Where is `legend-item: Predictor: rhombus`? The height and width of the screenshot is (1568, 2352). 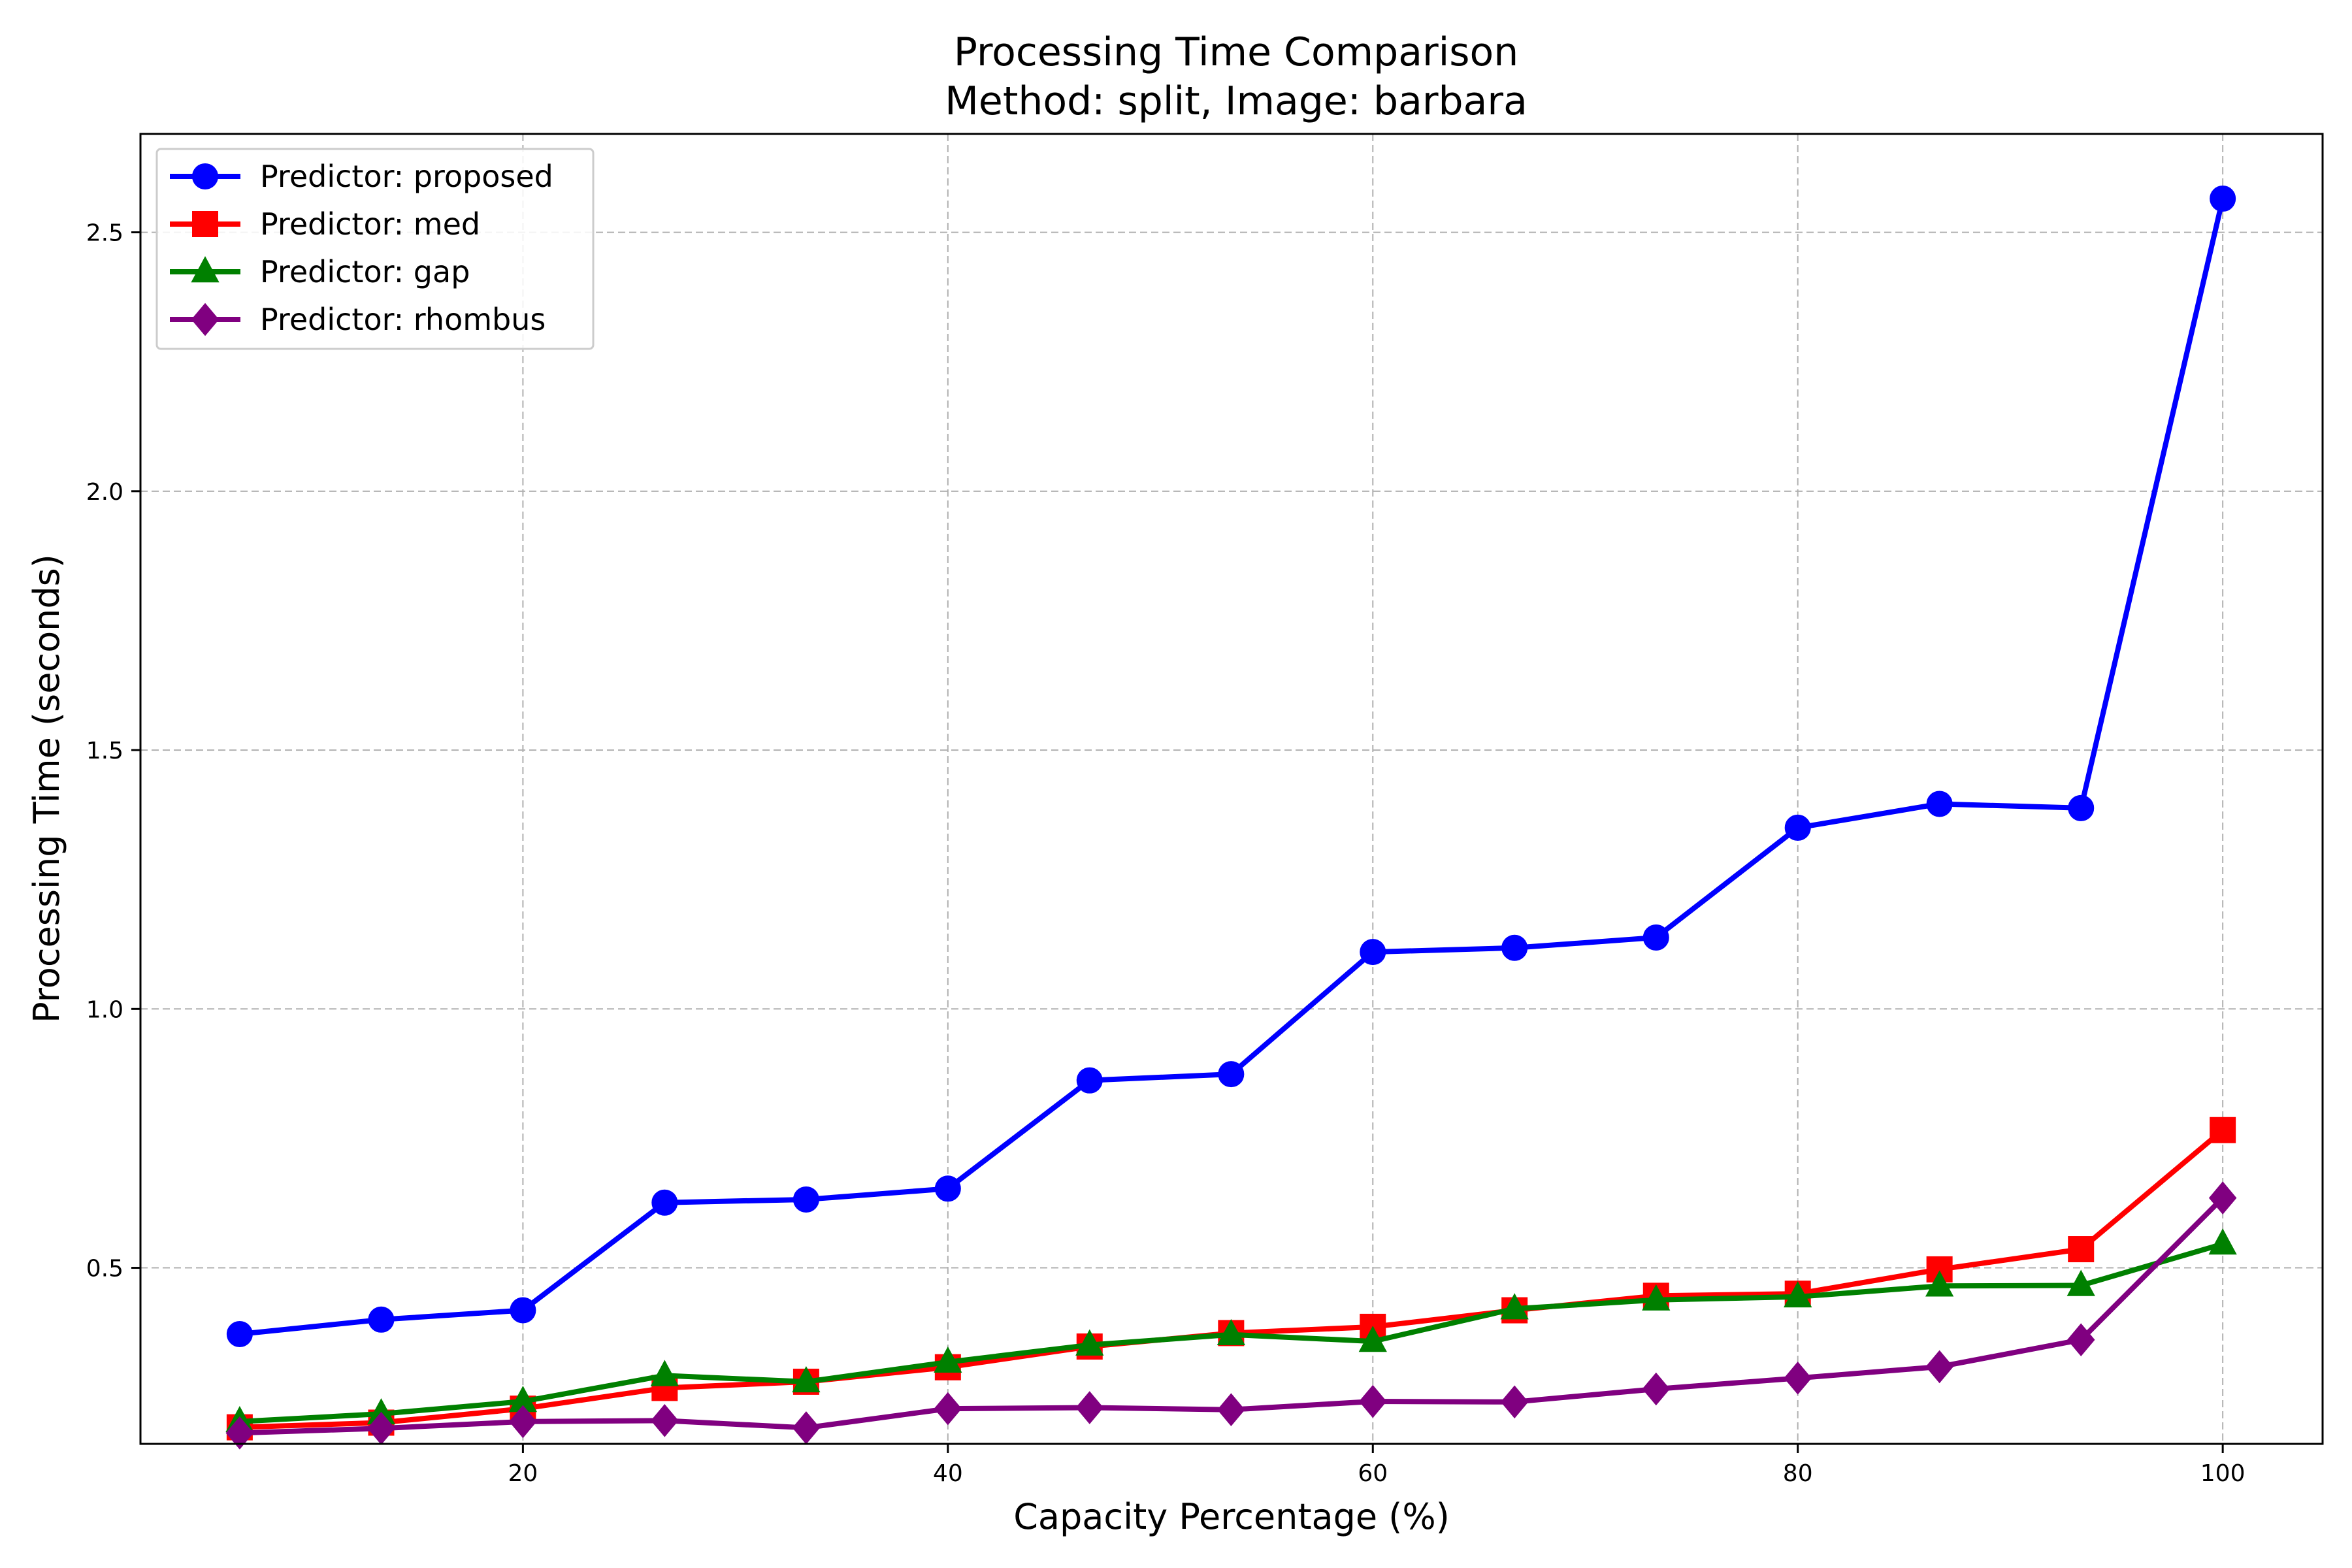 legend-item: Predictor: rhombus is located at coordinates (358, 319).